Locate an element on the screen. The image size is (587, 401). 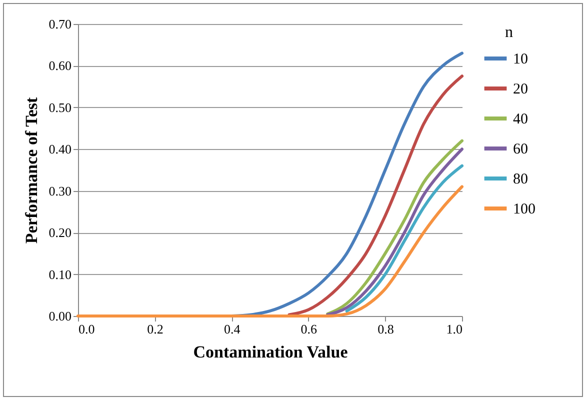
y-tick-label: 0.00 is located at coordinates (60, 316).